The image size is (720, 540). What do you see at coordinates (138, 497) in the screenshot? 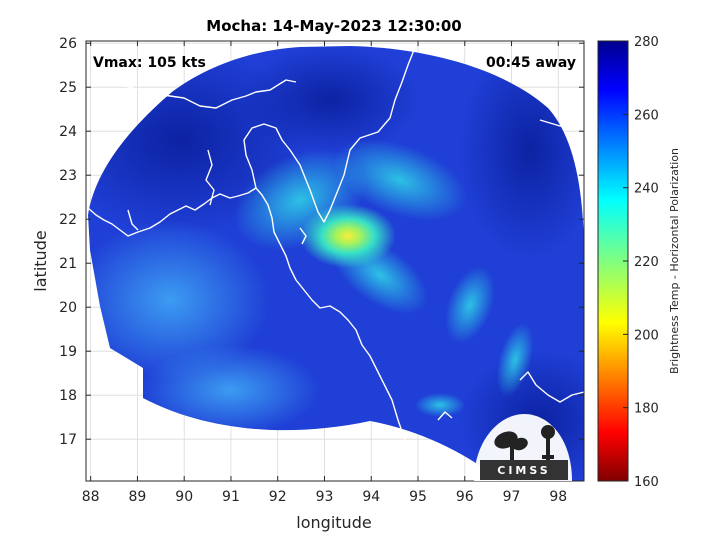
I see `x-tick-label: 89` at bounding box center [138, 497].